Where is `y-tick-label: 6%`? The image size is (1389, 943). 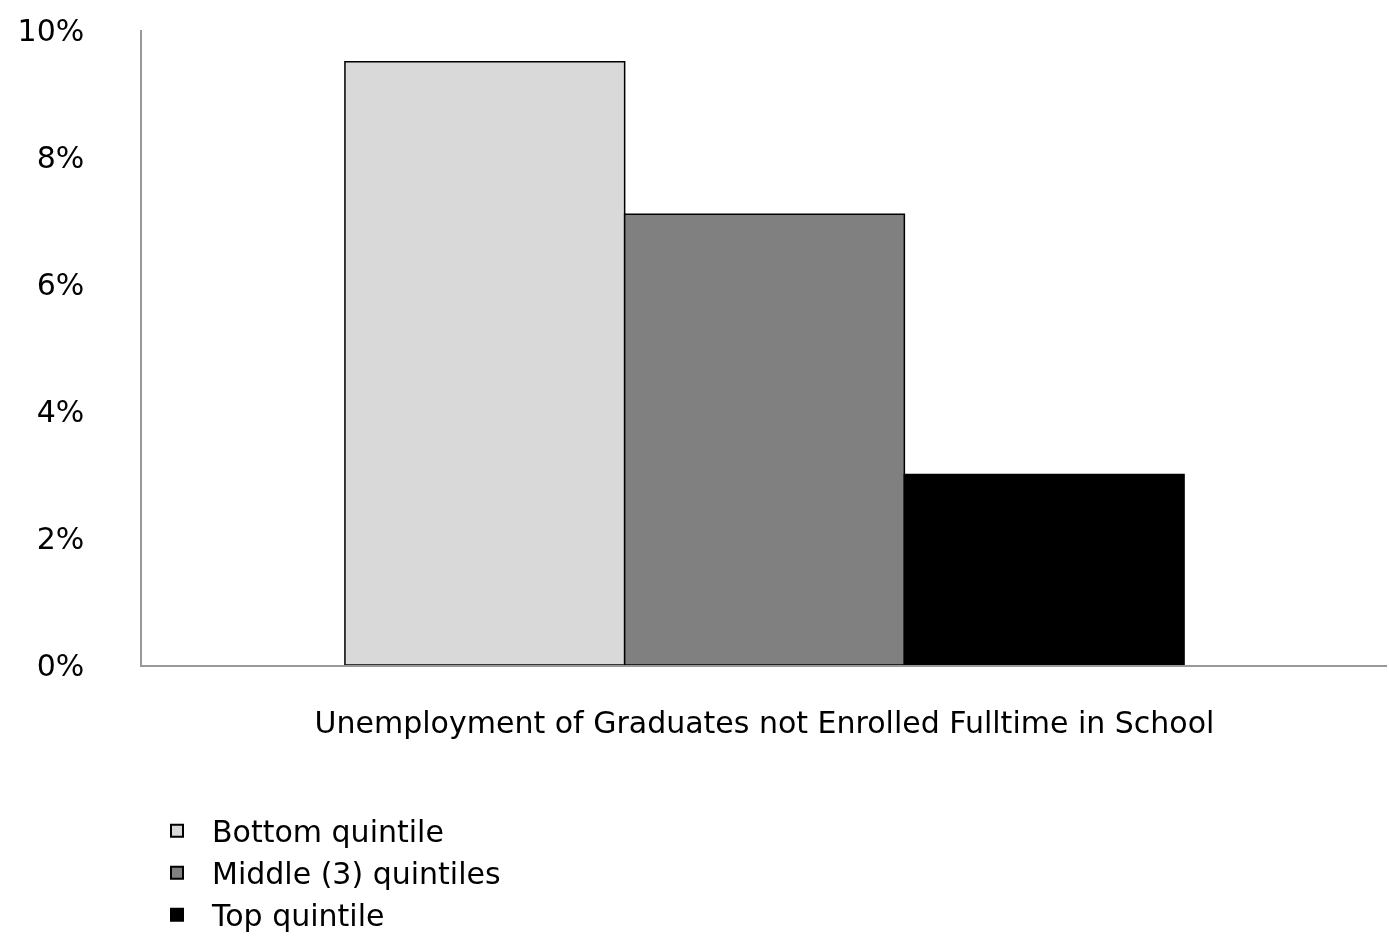
y-tick-label: 6% is located at coordinates (60, 284).